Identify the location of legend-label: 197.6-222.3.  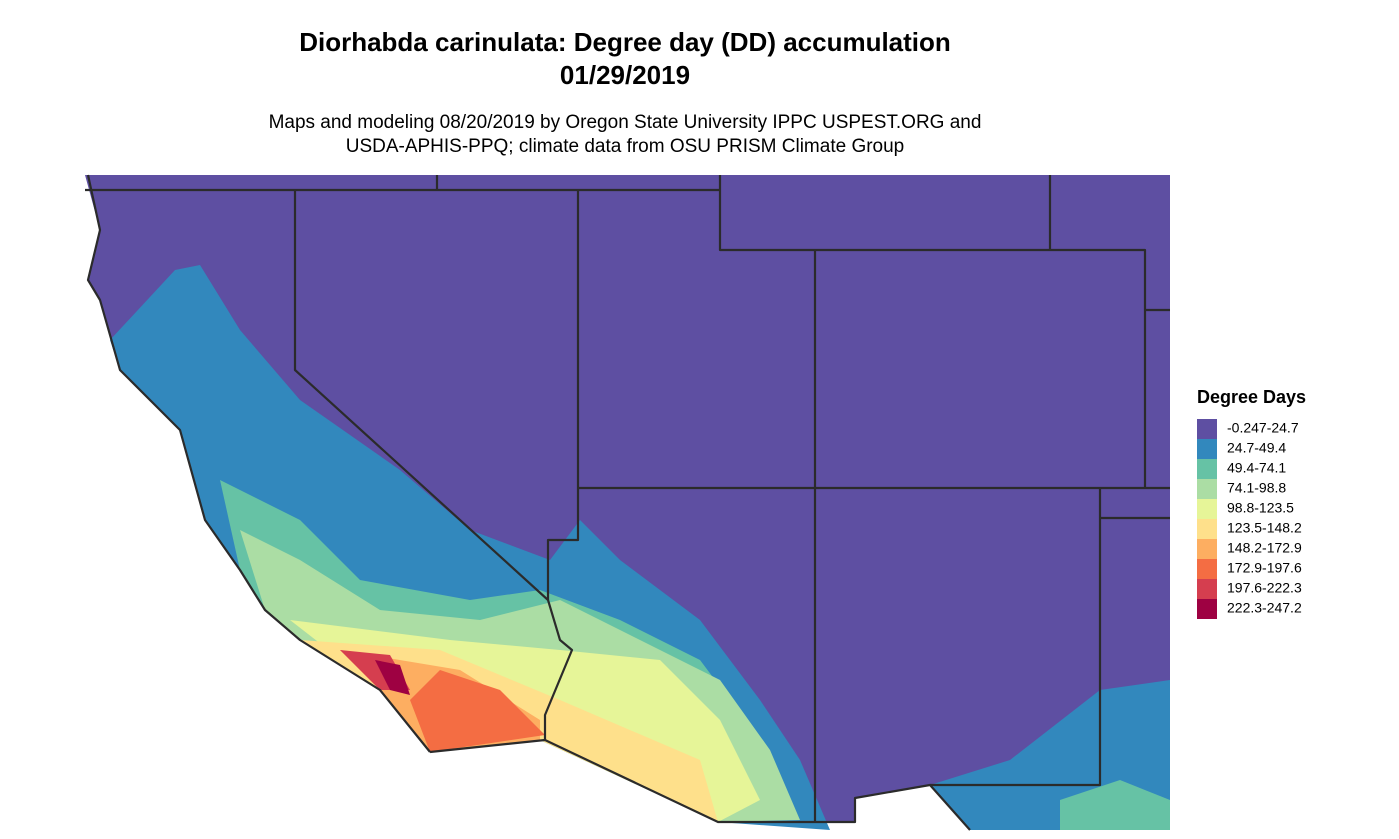
(1264, 588).